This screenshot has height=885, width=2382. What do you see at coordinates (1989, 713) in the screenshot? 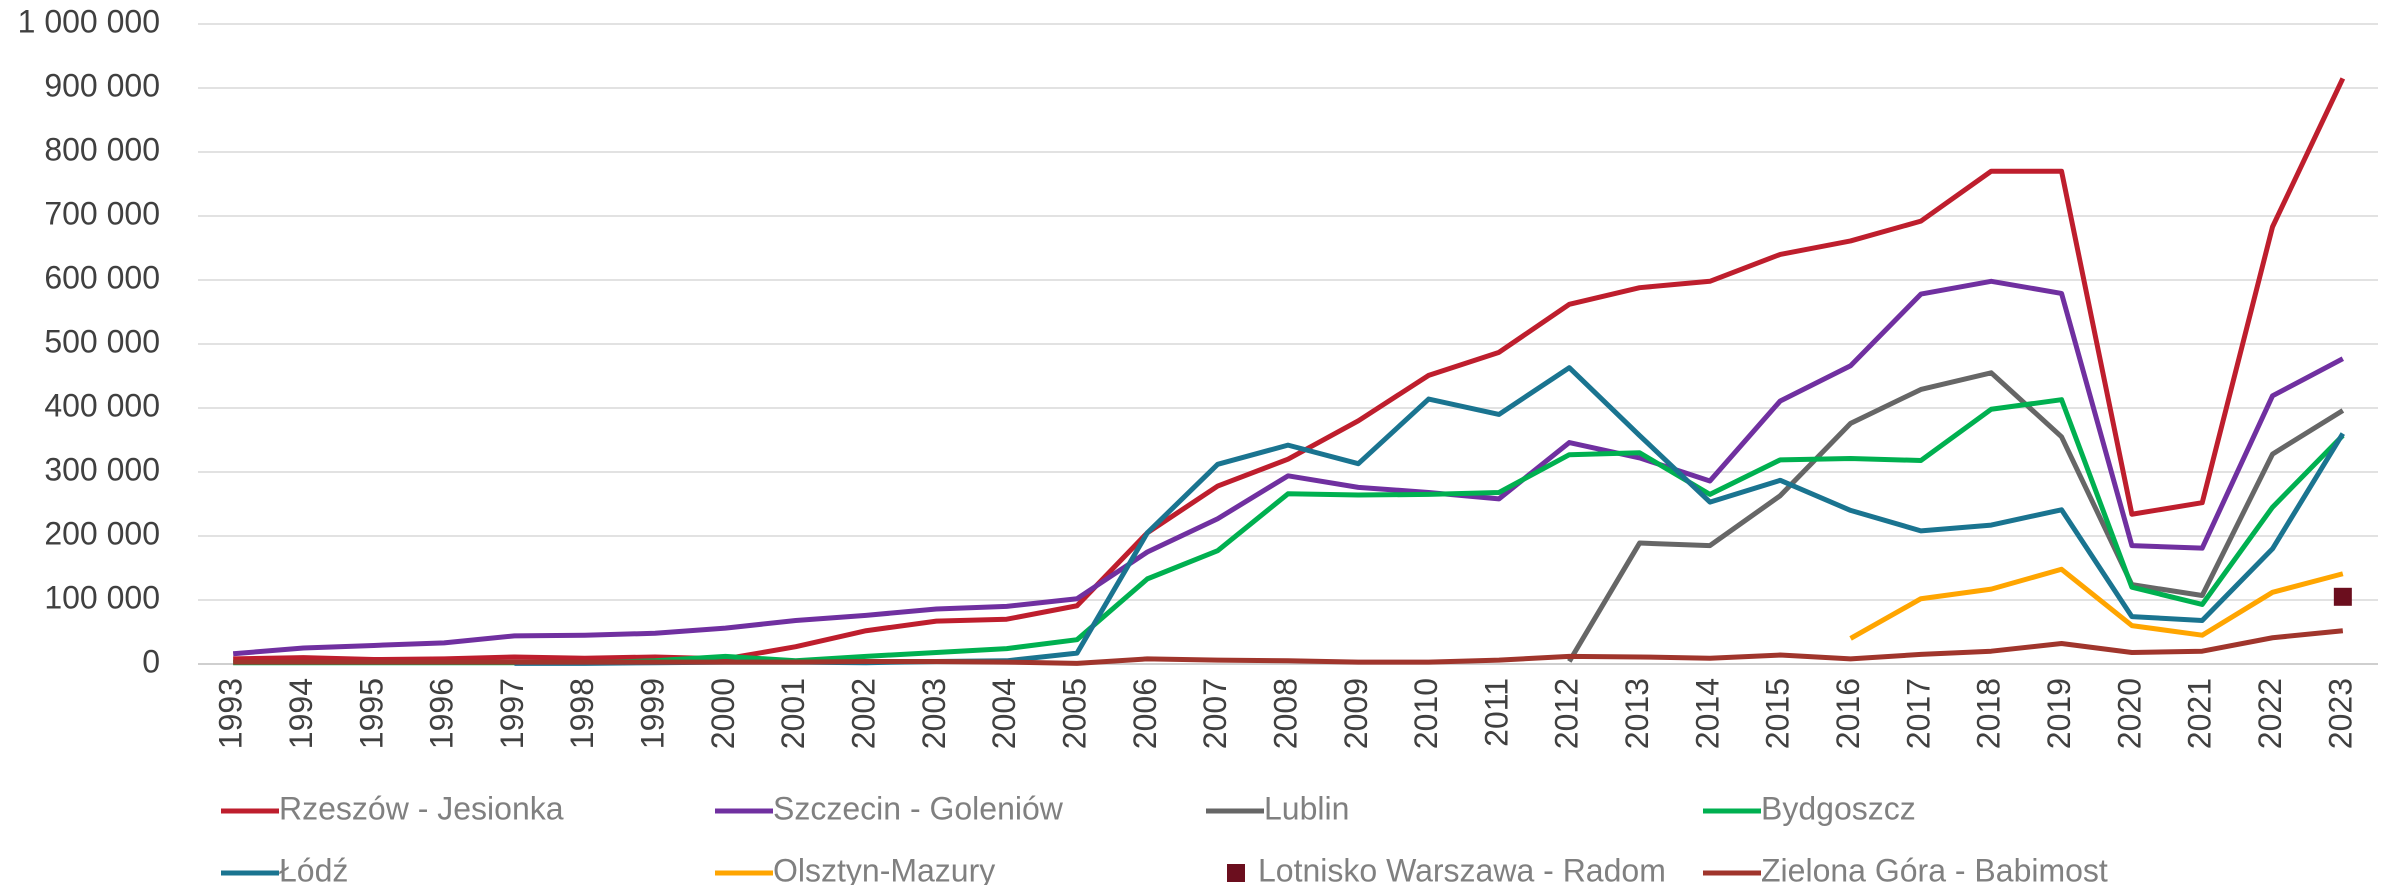
I see `x-tick-label: 2018` at bounding box center [1989, 713].